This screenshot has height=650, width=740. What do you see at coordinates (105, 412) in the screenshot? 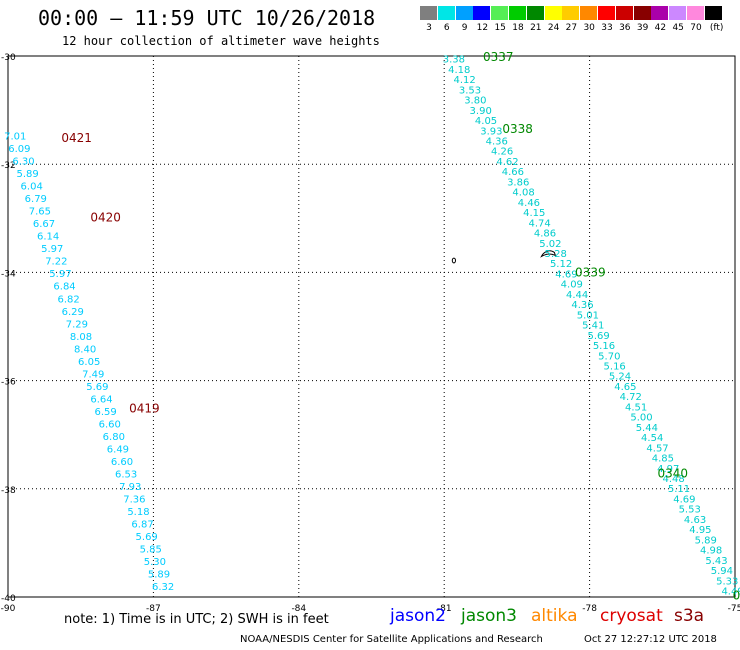
I see `wave-height-value: 6.59` at bounding box center [105, 412].